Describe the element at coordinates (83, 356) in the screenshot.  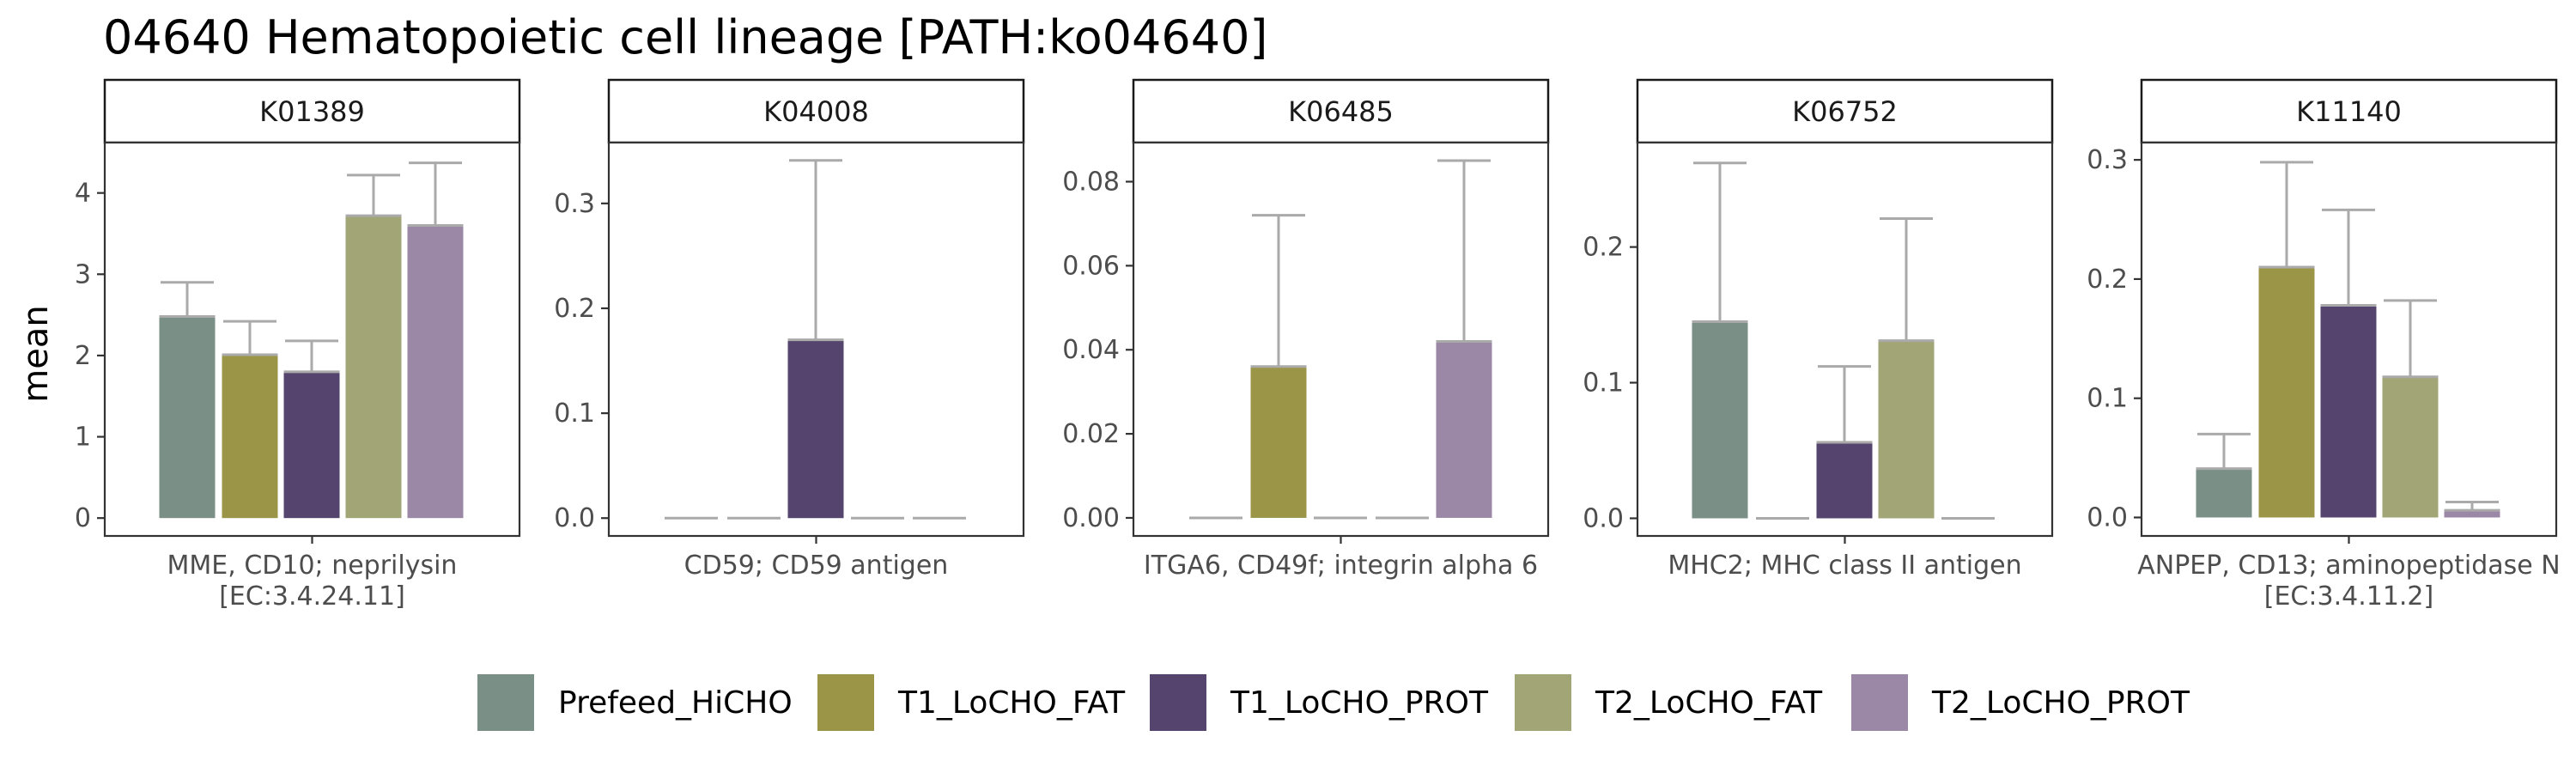
I see `y-tick-label: 2` at that location.